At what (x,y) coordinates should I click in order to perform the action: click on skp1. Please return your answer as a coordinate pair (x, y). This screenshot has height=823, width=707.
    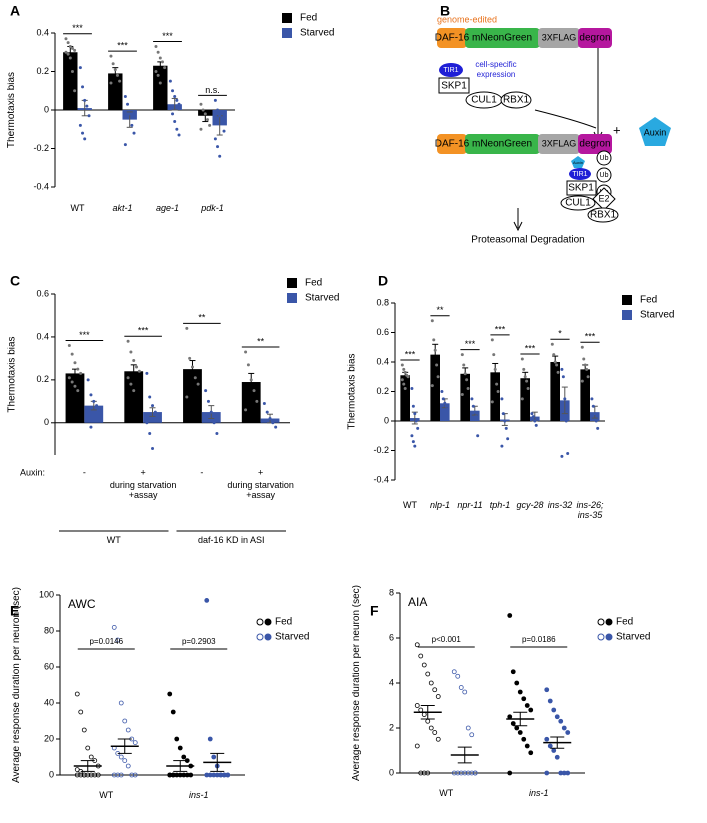
    Looking at the image, I should click on (454, 85).